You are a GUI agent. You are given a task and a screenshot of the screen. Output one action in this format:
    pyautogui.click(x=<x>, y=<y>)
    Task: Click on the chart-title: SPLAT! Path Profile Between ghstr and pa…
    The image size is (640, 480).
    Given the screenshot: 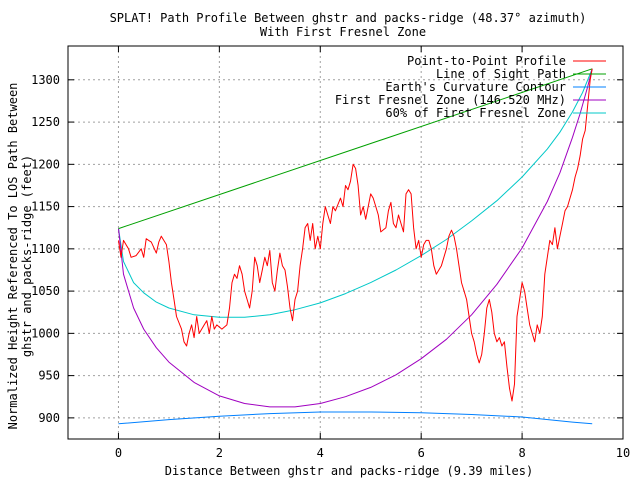 What is the action you would take?
    pyautogui.click(x=348, y=18)
    